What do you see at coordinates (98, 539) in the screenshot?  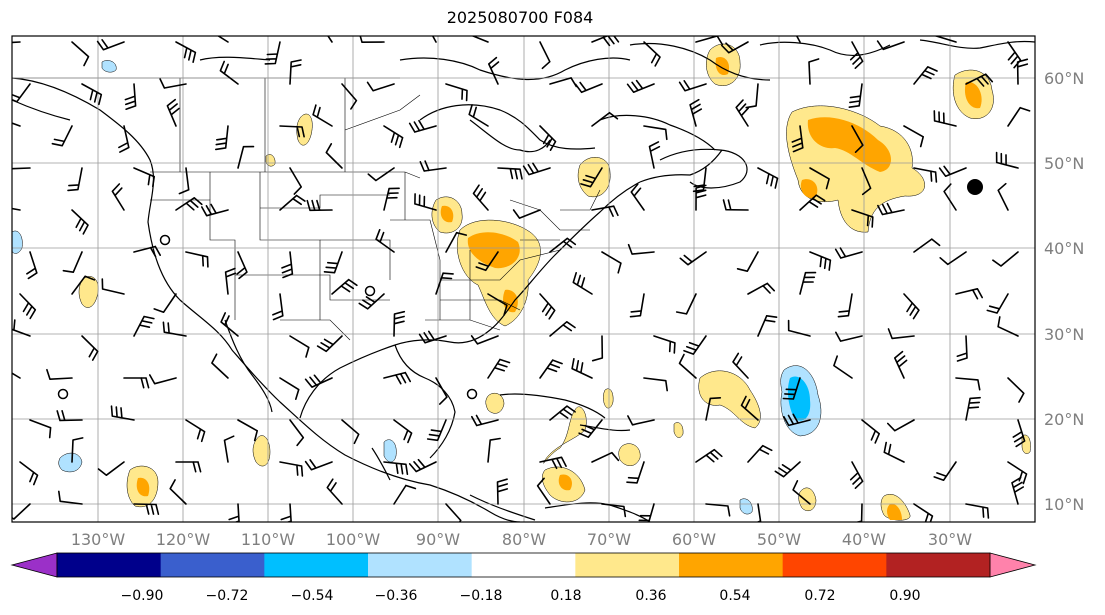 I see `lon-label: 130°W` at bounding box center [98, 539].